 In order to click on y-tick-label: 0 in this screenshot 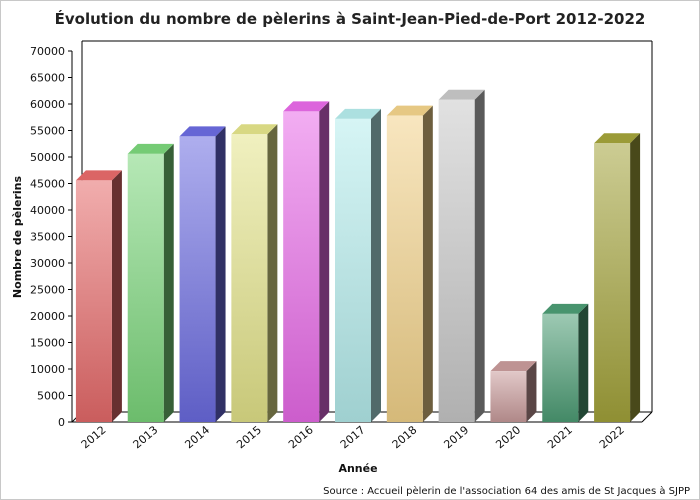, I will do `click(61, 422)`.